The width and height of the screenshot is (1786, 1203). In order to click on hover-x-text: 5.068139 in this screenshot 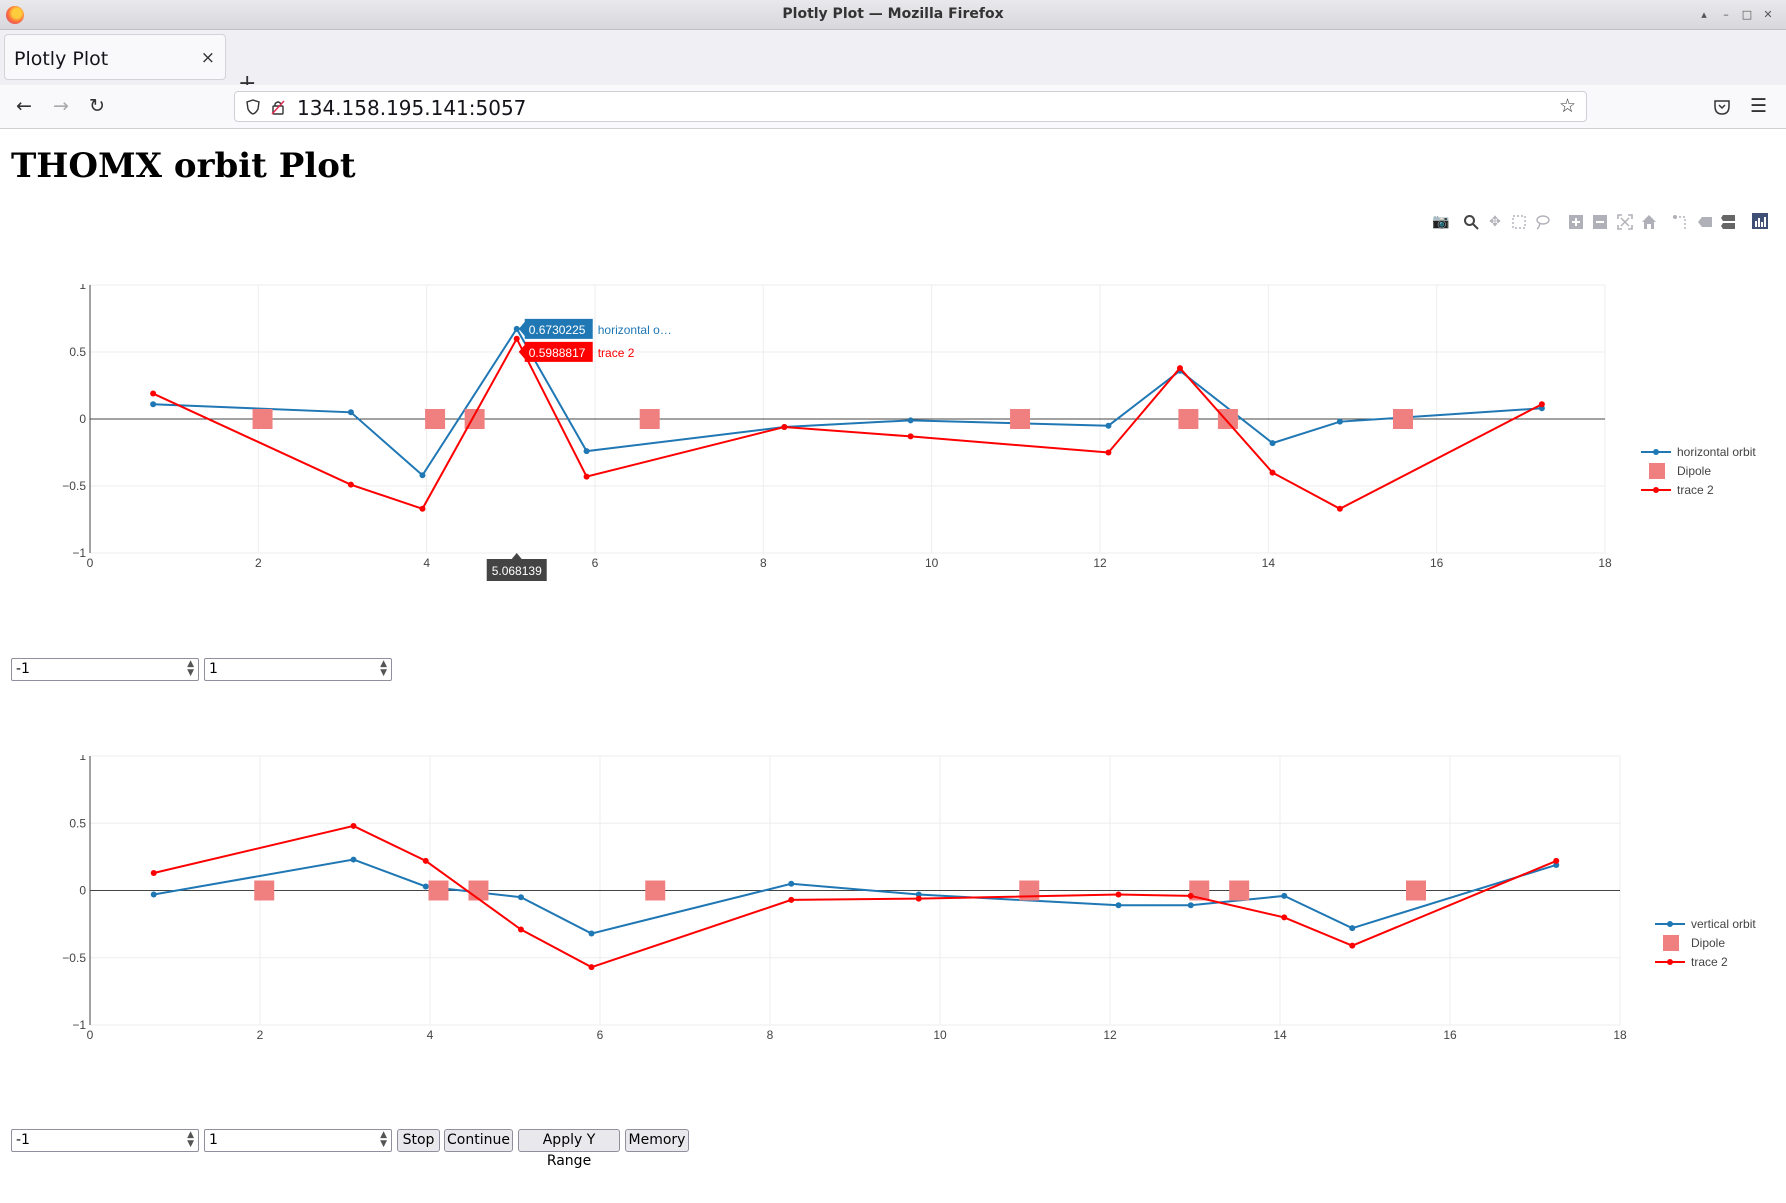, I will do `click(517, 571)`.